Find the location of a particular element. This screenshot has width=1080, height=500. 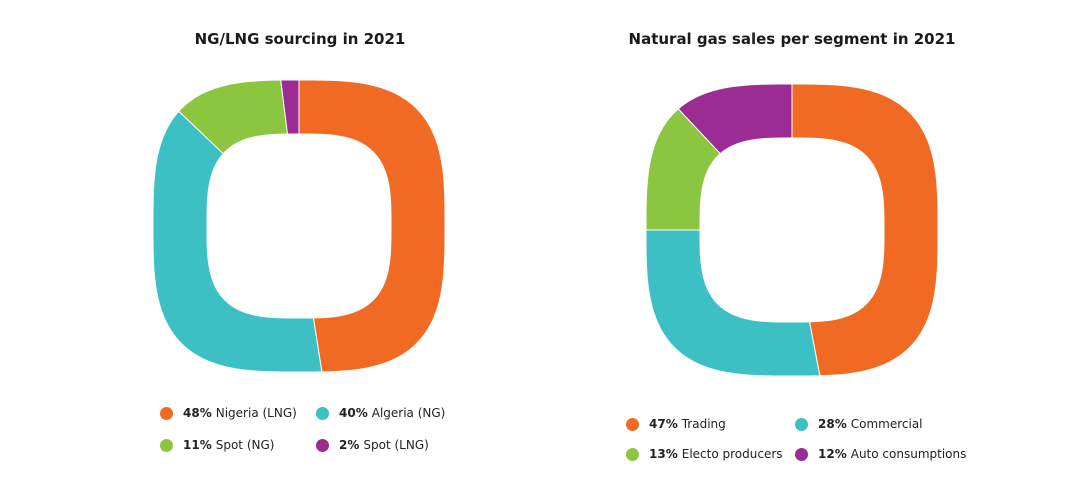

legend-item-algeria-ng: 40% Algeria (NG) is located at coordinates (380, 413).